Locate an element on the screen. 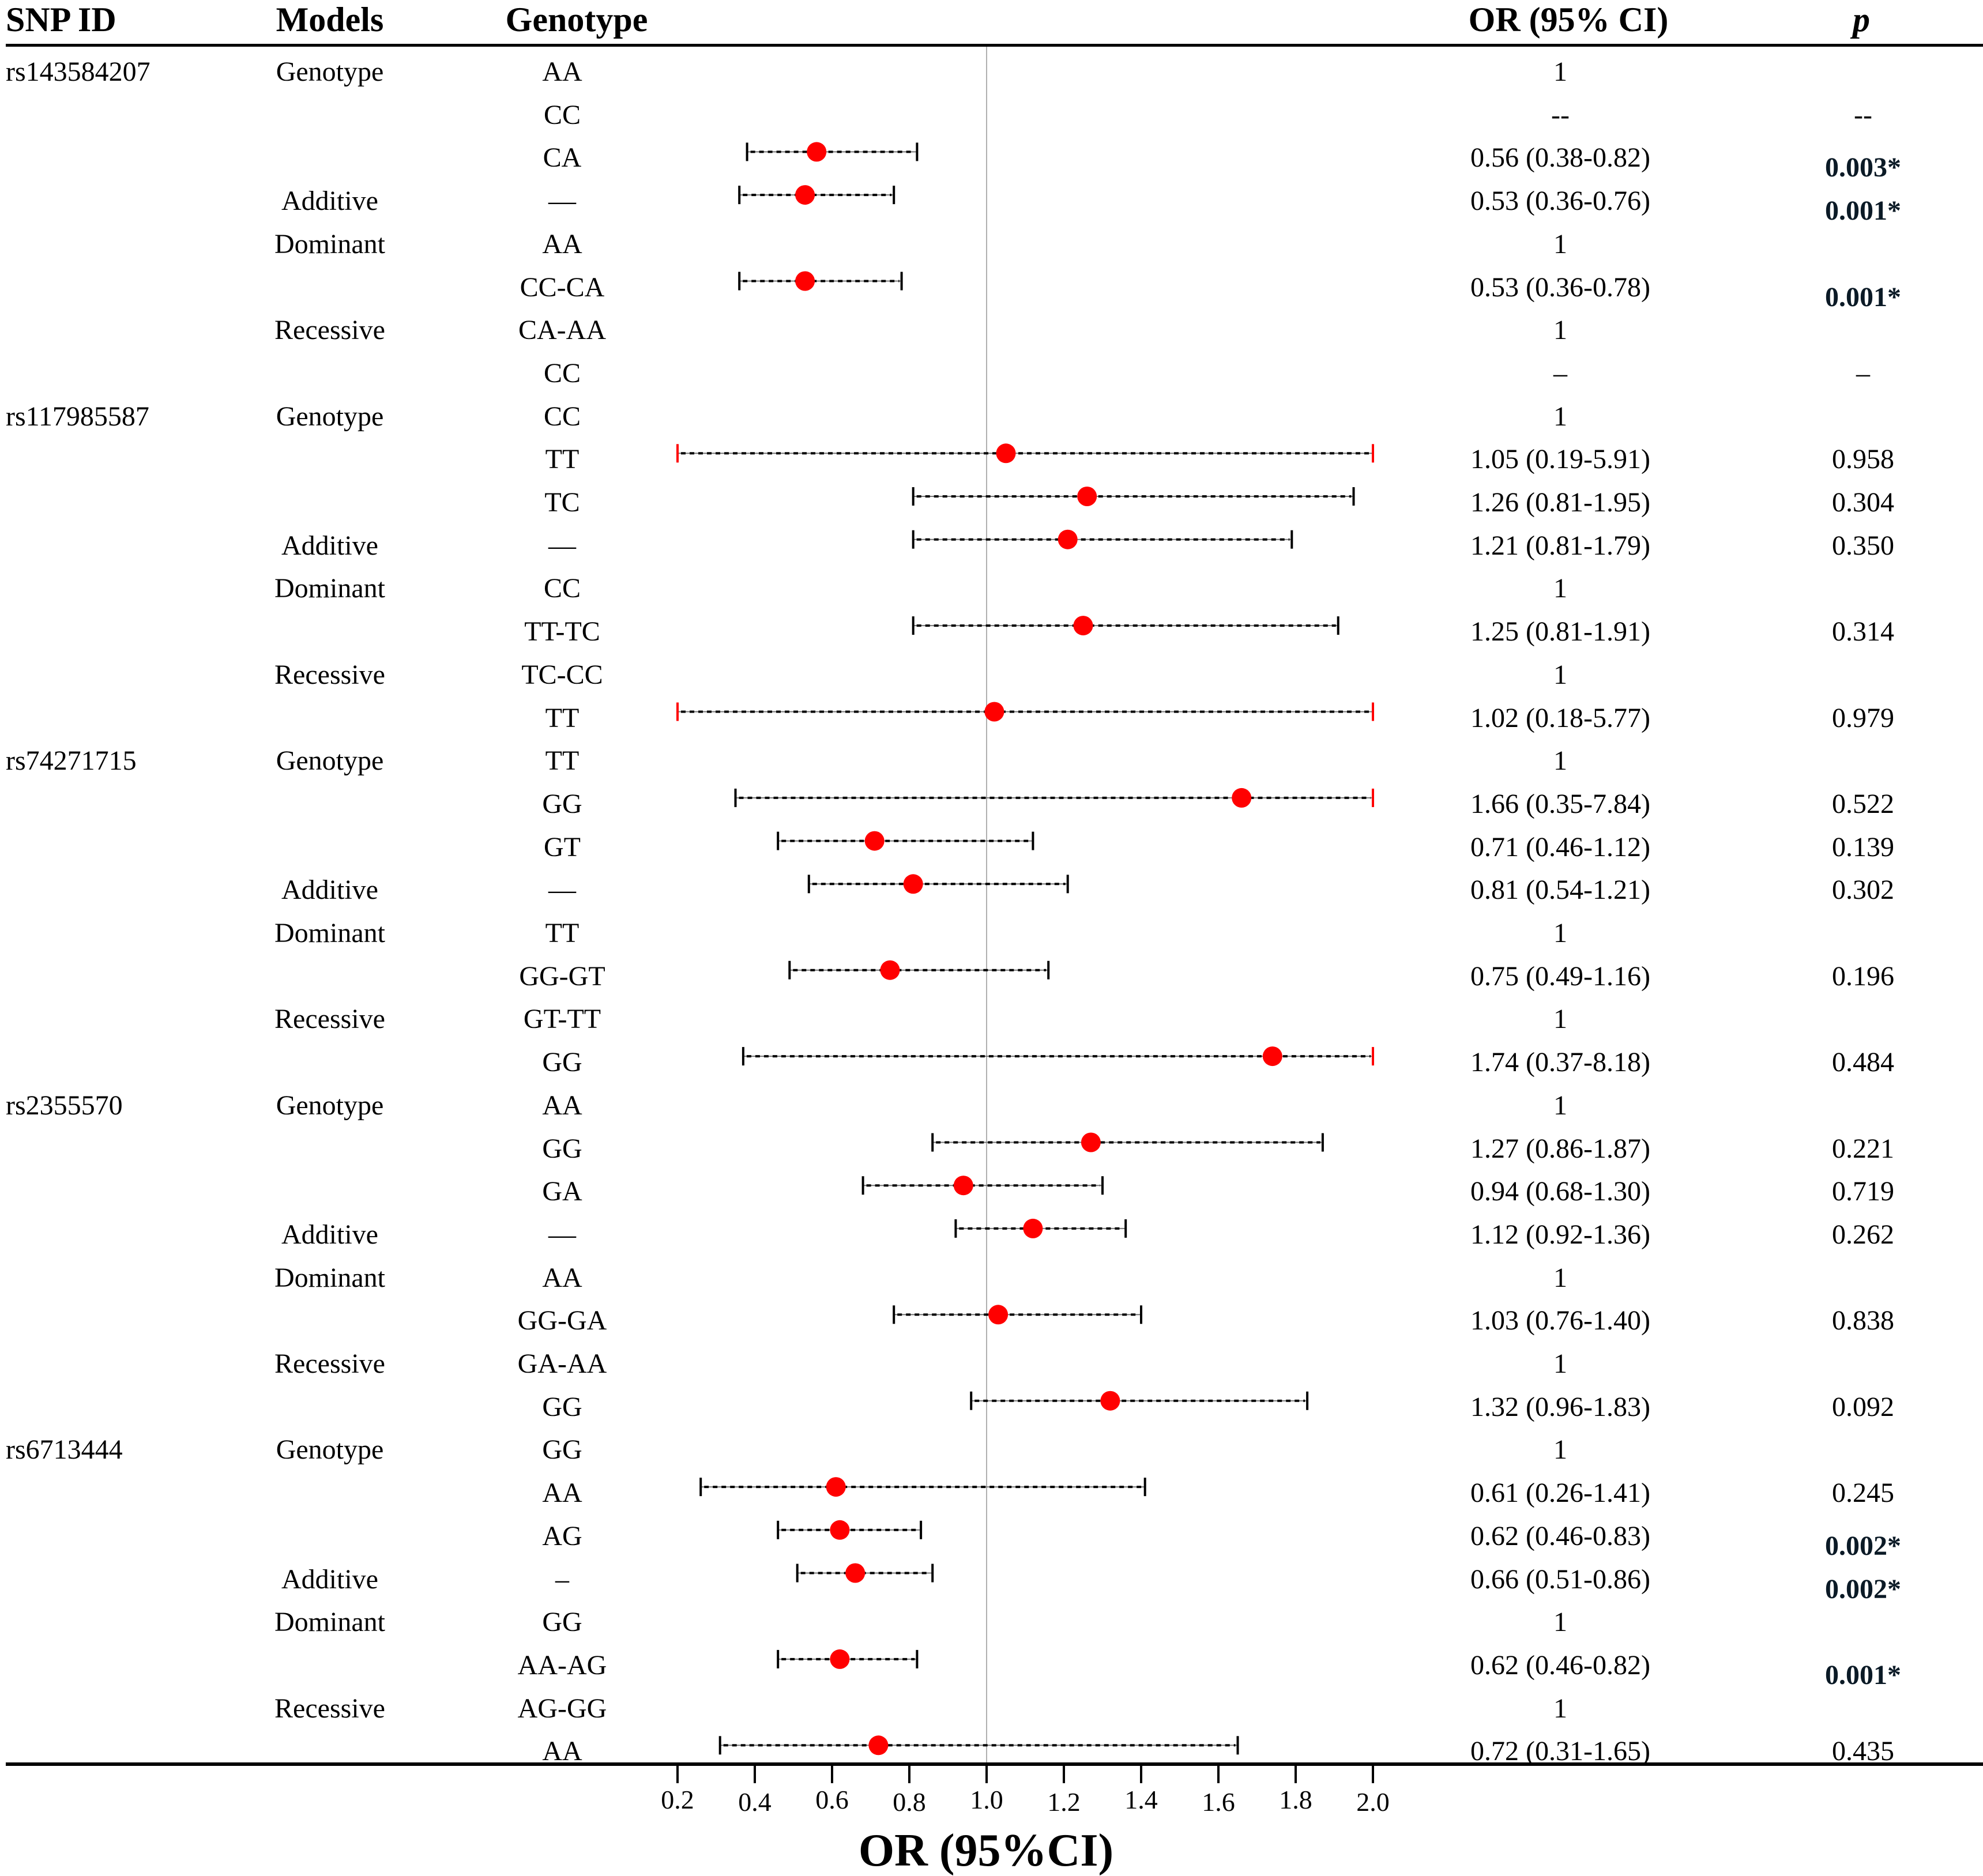  or-ci-cell-text: -- is located at coordinates (1560, 114).